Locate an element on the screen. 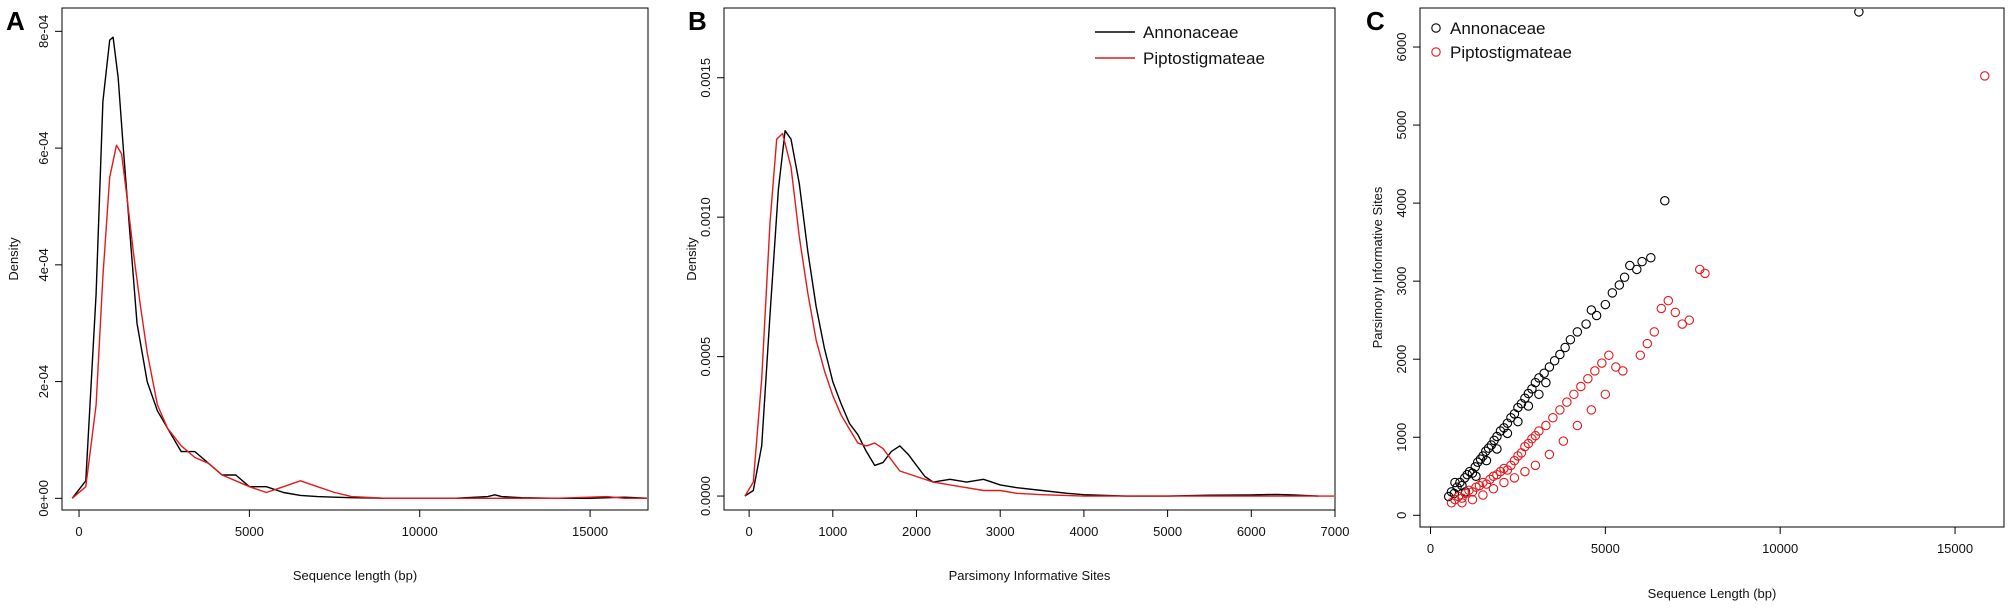 The width and height of the screenshot is (2008, 608). x-tick-label: 1000 is located at coordinates (832, 531).